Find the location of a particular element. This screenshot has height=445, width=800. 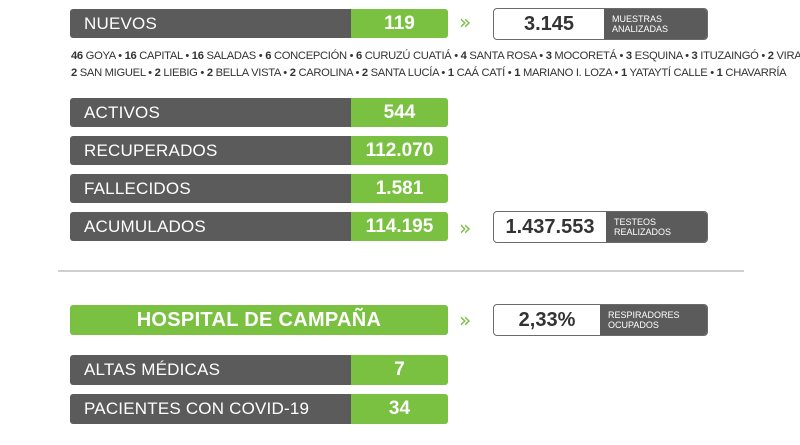

muestras-caption: MUESTRAS ANALIZADAS is located at coordinates (655, 24).